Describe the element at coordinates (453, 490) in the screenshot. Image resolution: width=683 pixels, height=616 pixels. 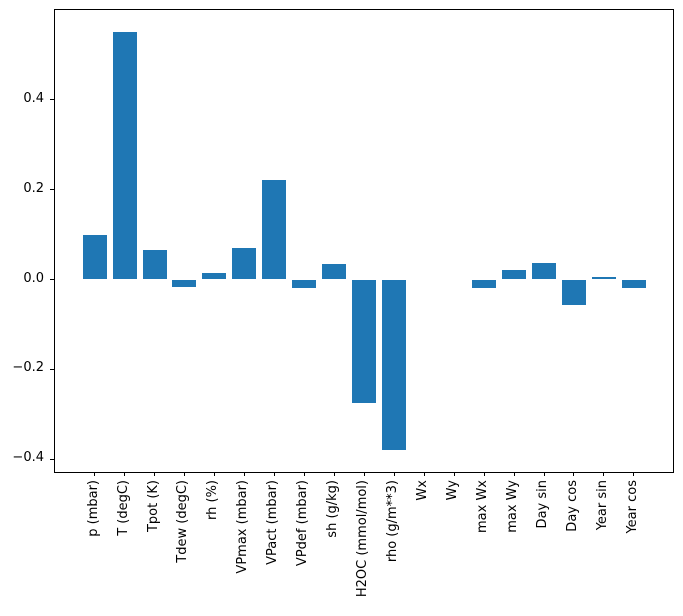
I see `x-tick-label: Wy` at that location.